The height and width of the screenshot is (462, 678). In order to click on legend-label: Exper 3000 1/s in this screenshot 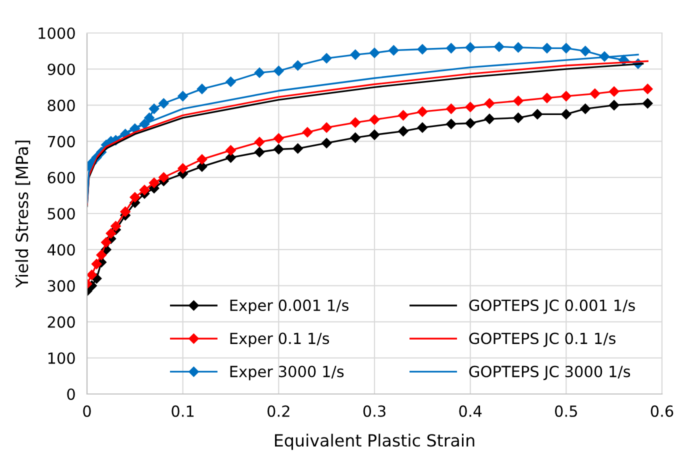, I will do `click(287, 373)`.